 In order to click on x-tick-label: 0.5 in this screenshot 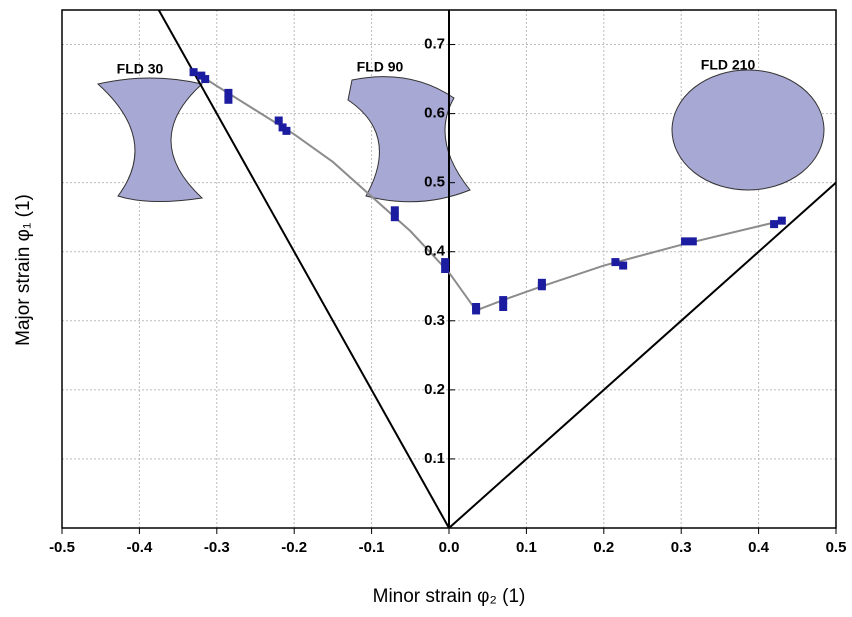, I will do `click(836, 547)`.